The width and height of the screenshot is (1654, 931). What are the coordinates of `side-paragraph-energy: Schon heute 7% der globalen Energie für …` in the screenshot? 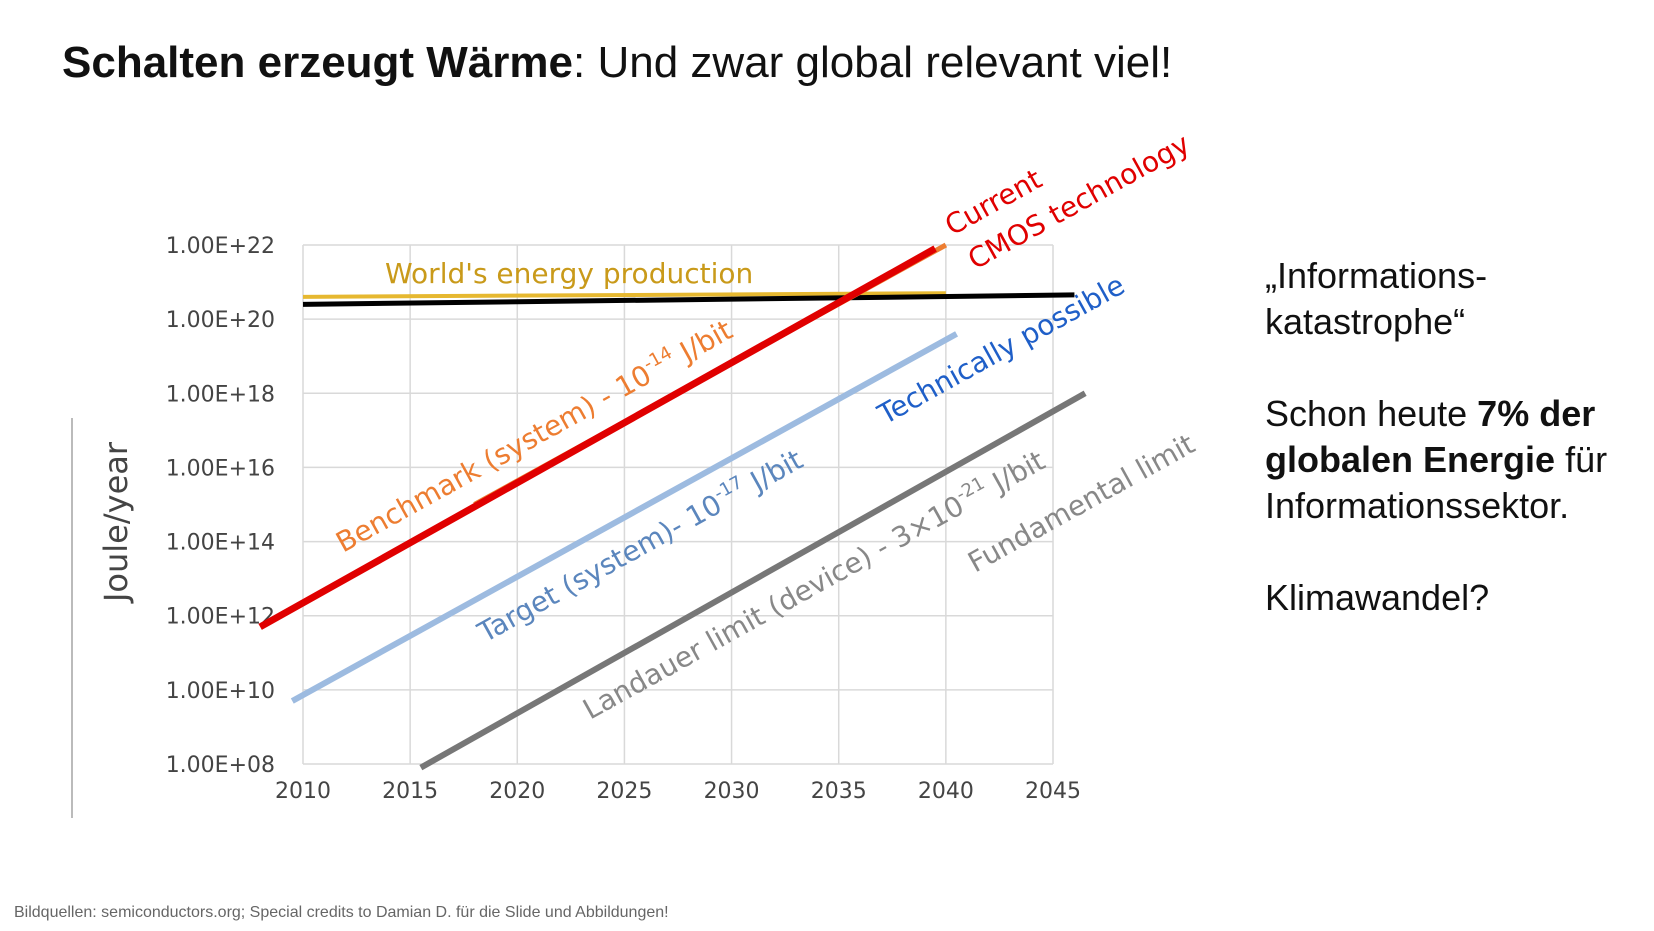 It's located at (1455, 460).